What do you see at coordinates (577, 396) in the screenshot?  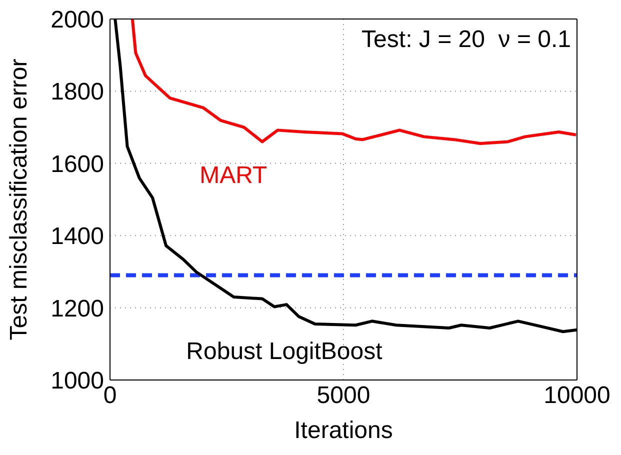 I see `x-tick-label: 10000` at bounding box center [577, 396].